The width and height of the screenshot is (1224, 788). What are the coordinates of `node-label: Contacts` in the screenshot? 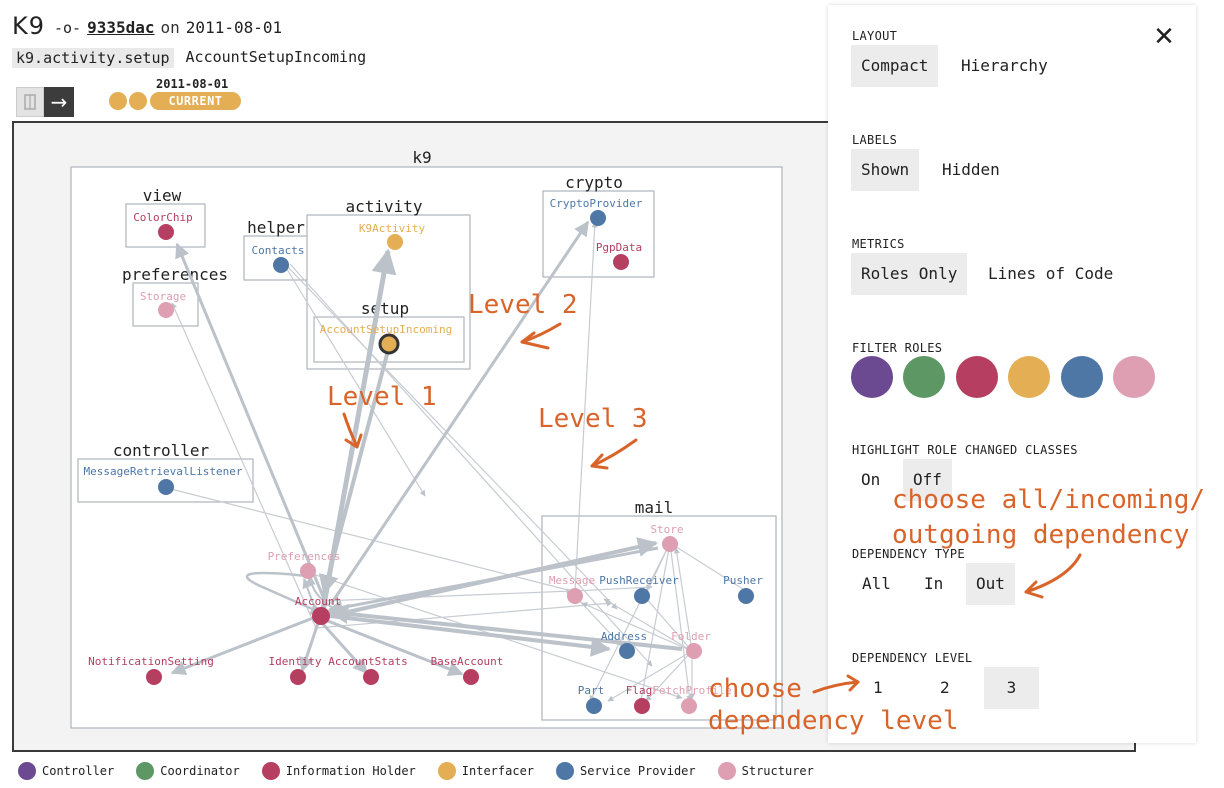 It's located at (278, 250).